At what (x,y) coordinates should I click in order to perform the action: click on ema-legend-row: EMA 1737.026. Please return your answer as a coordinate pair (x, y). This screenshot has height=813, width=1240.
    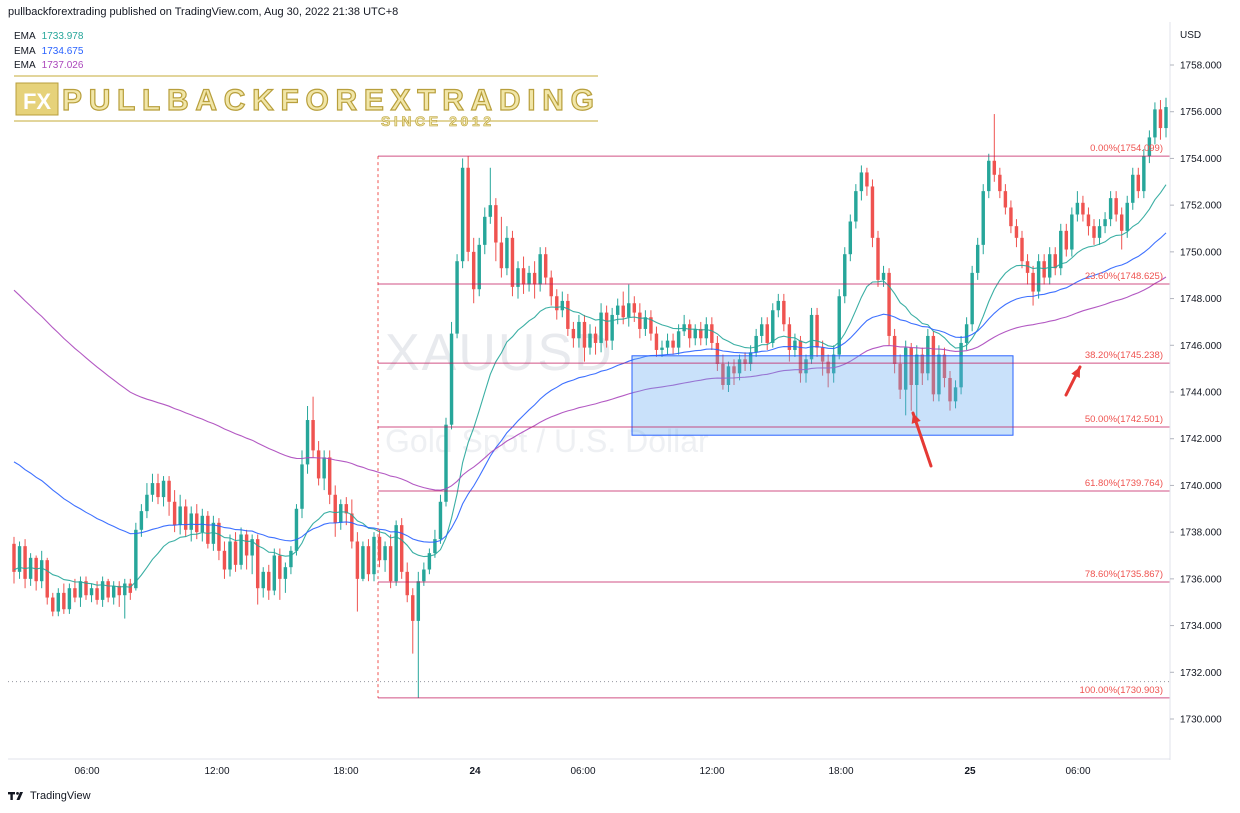
    Looking at the image, I should click on (48, 66).